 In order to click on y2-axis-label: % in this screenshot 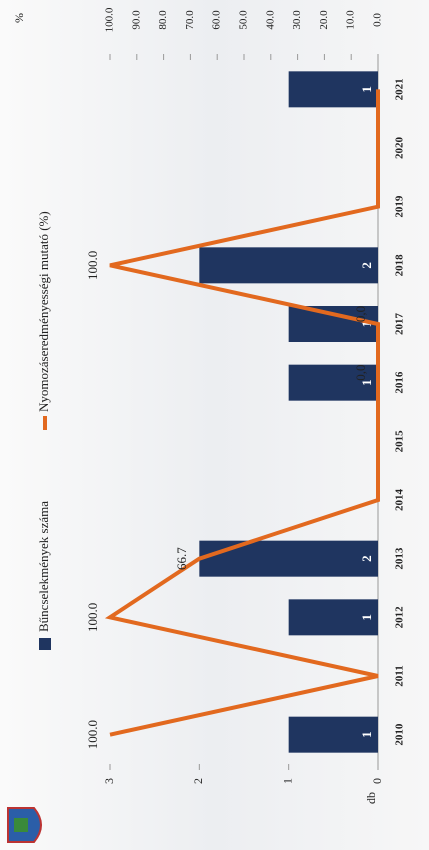, I will do `click(19, 18)`.